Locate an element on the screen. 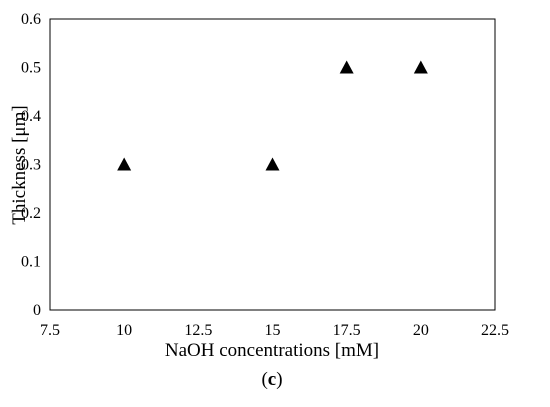  y-tick-label: 0.2 is located at coordinates (31, 213).